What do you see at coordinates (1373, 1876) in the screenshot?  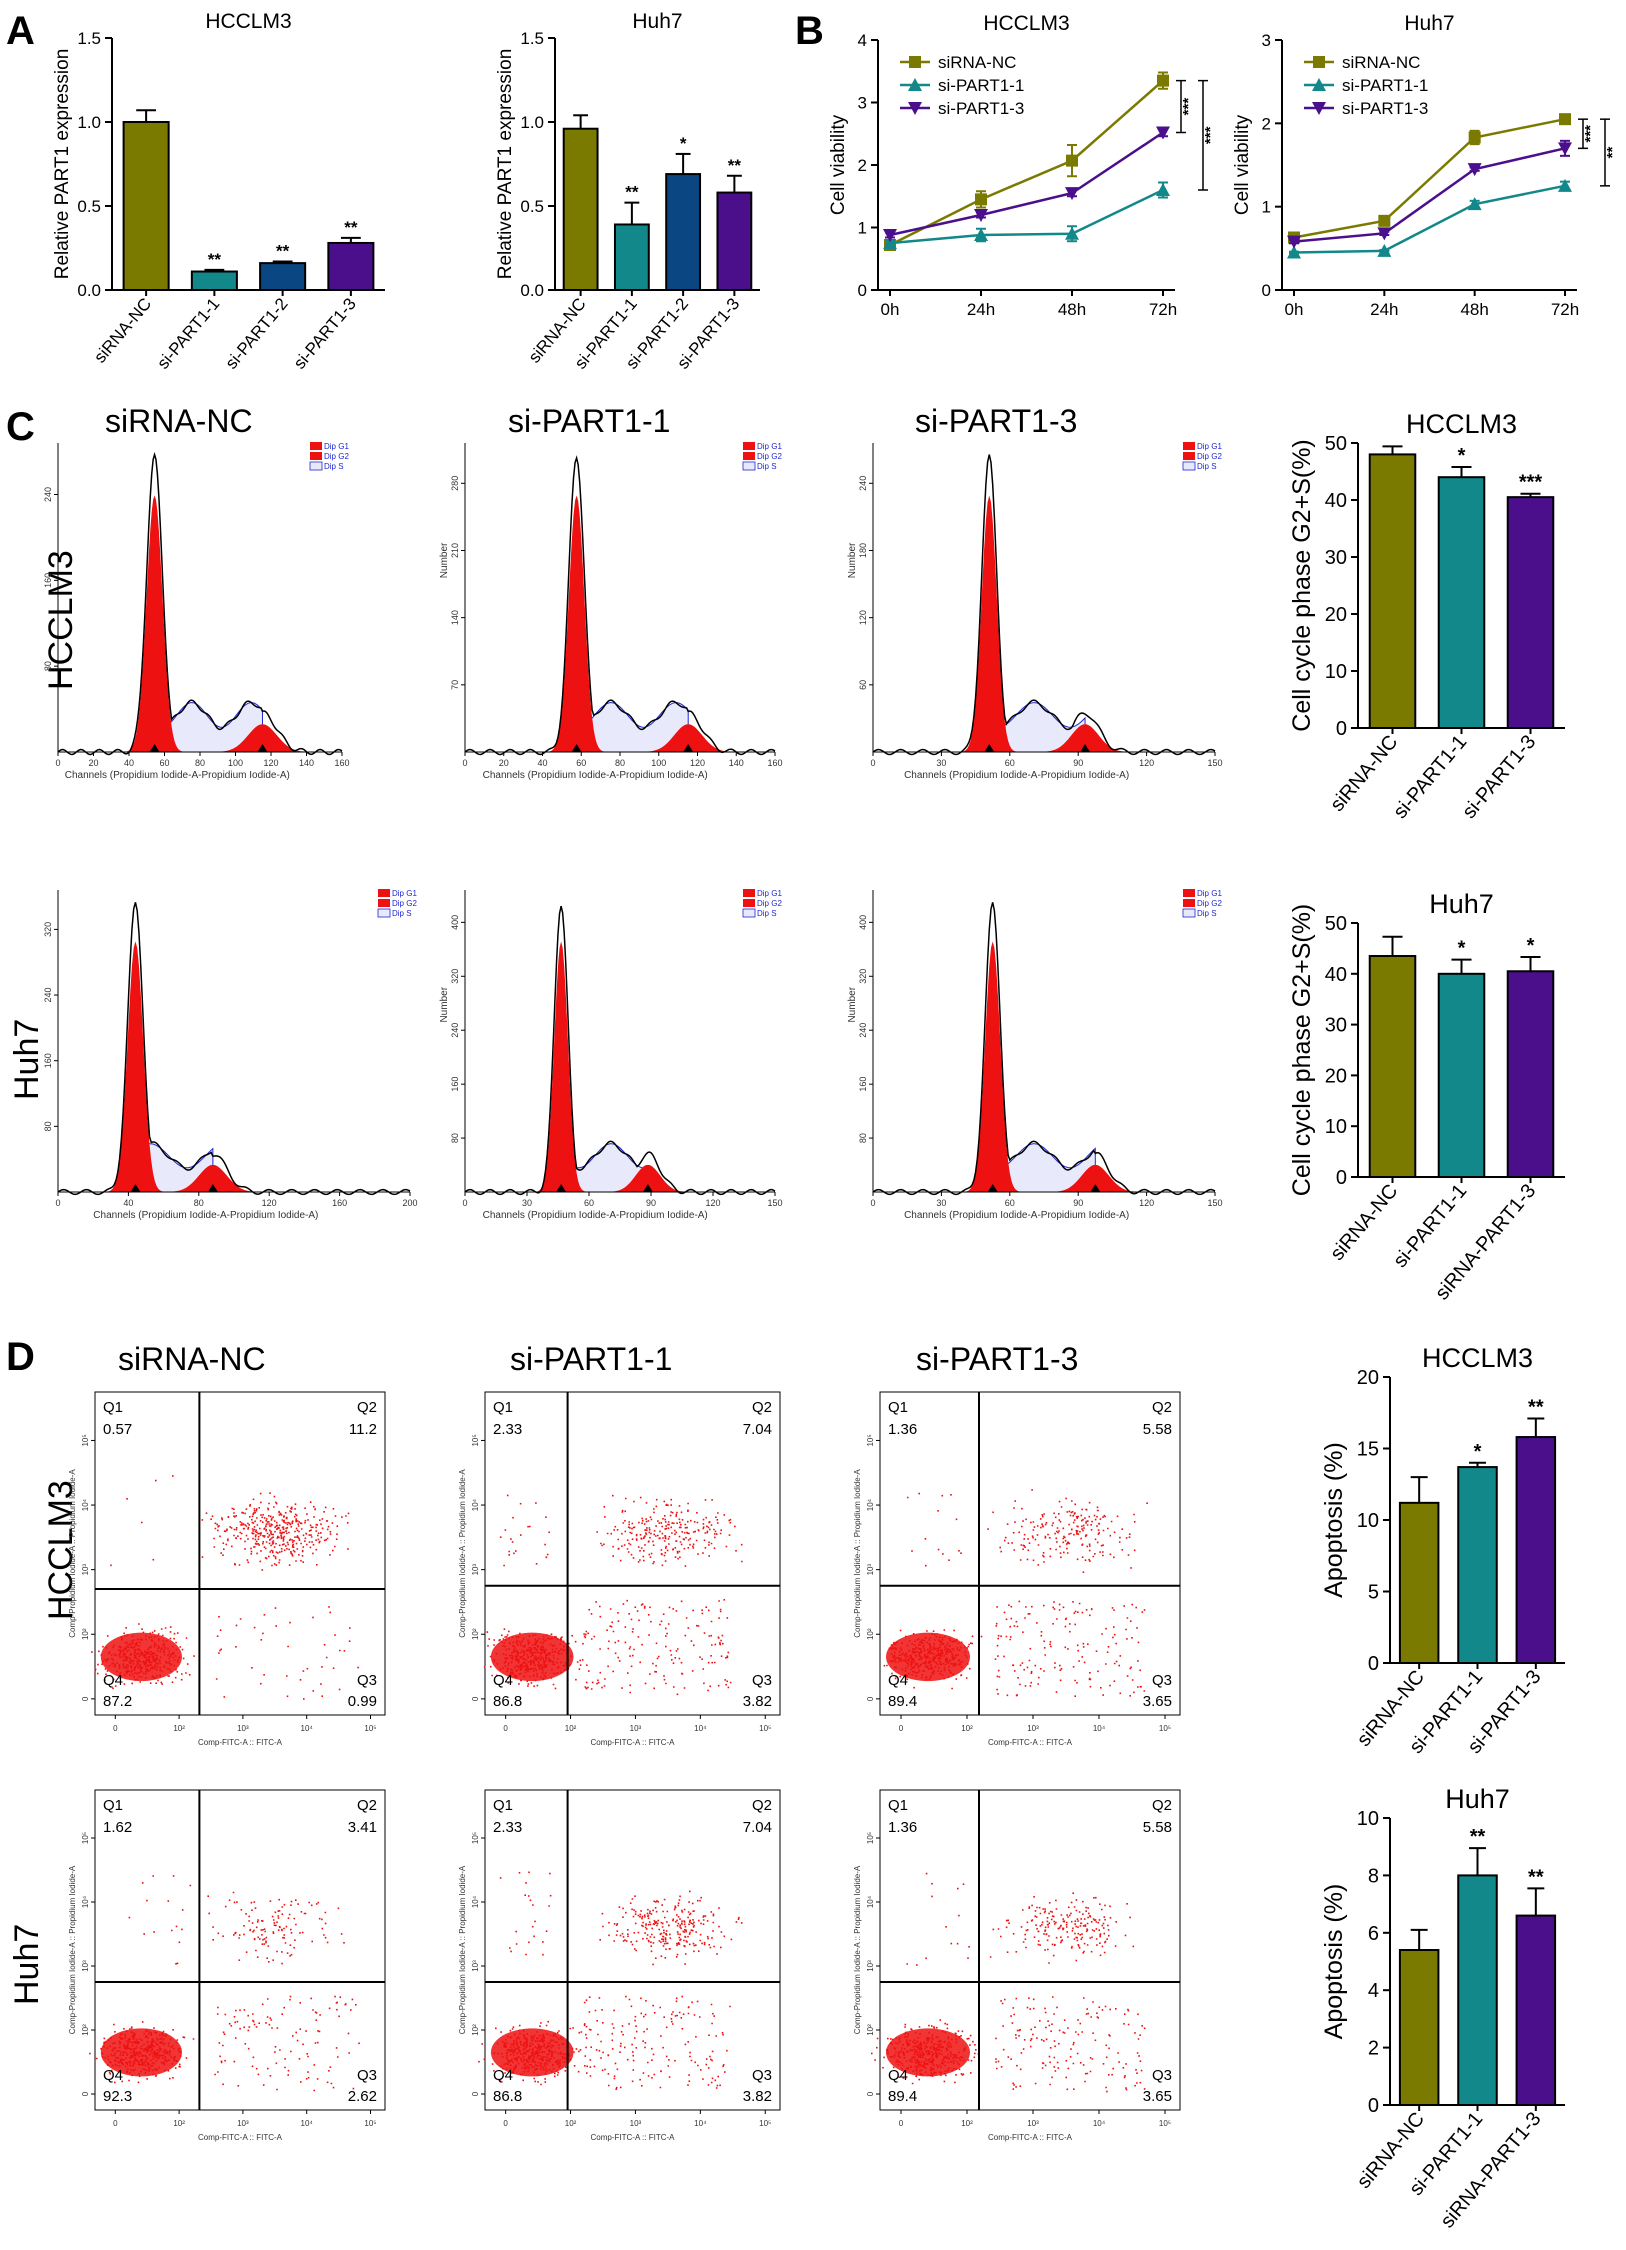 I see `y-tick-label: 8` at bounding box center [1373, 1876].